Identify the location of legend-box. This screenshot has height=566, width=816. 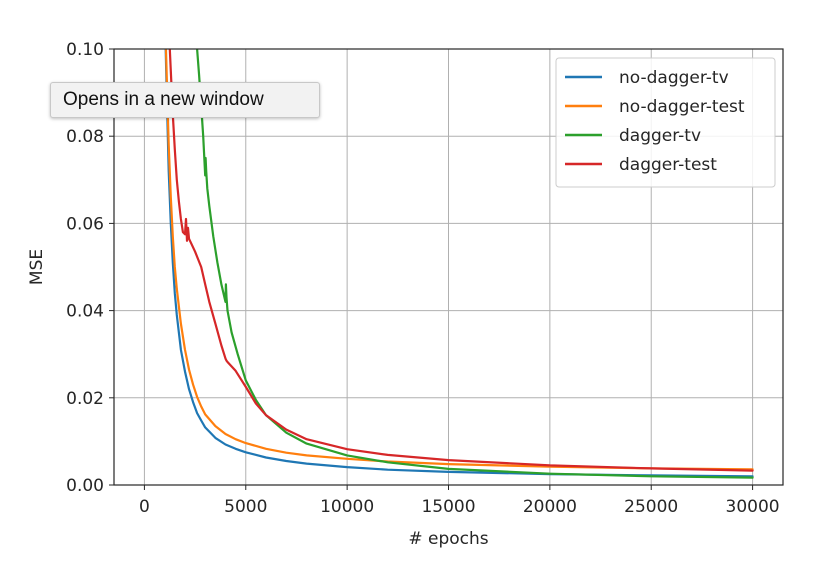
(665, 122).